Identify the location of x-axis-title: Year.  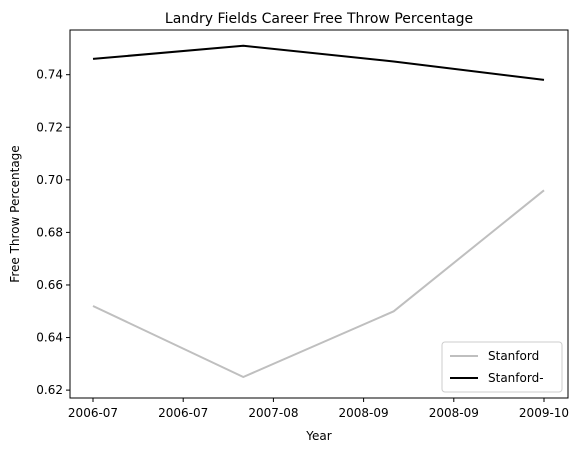
(318, 436).